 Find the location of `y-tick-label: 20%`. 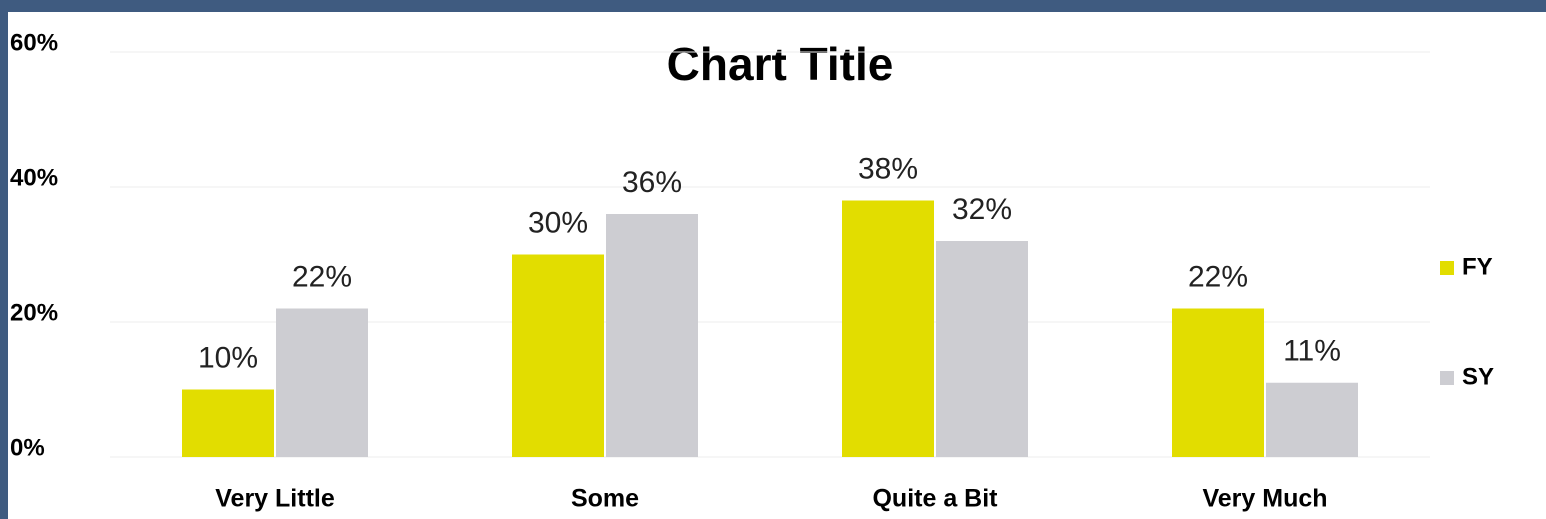

y-tick-label: 20% is located at coordinates (34, 312).